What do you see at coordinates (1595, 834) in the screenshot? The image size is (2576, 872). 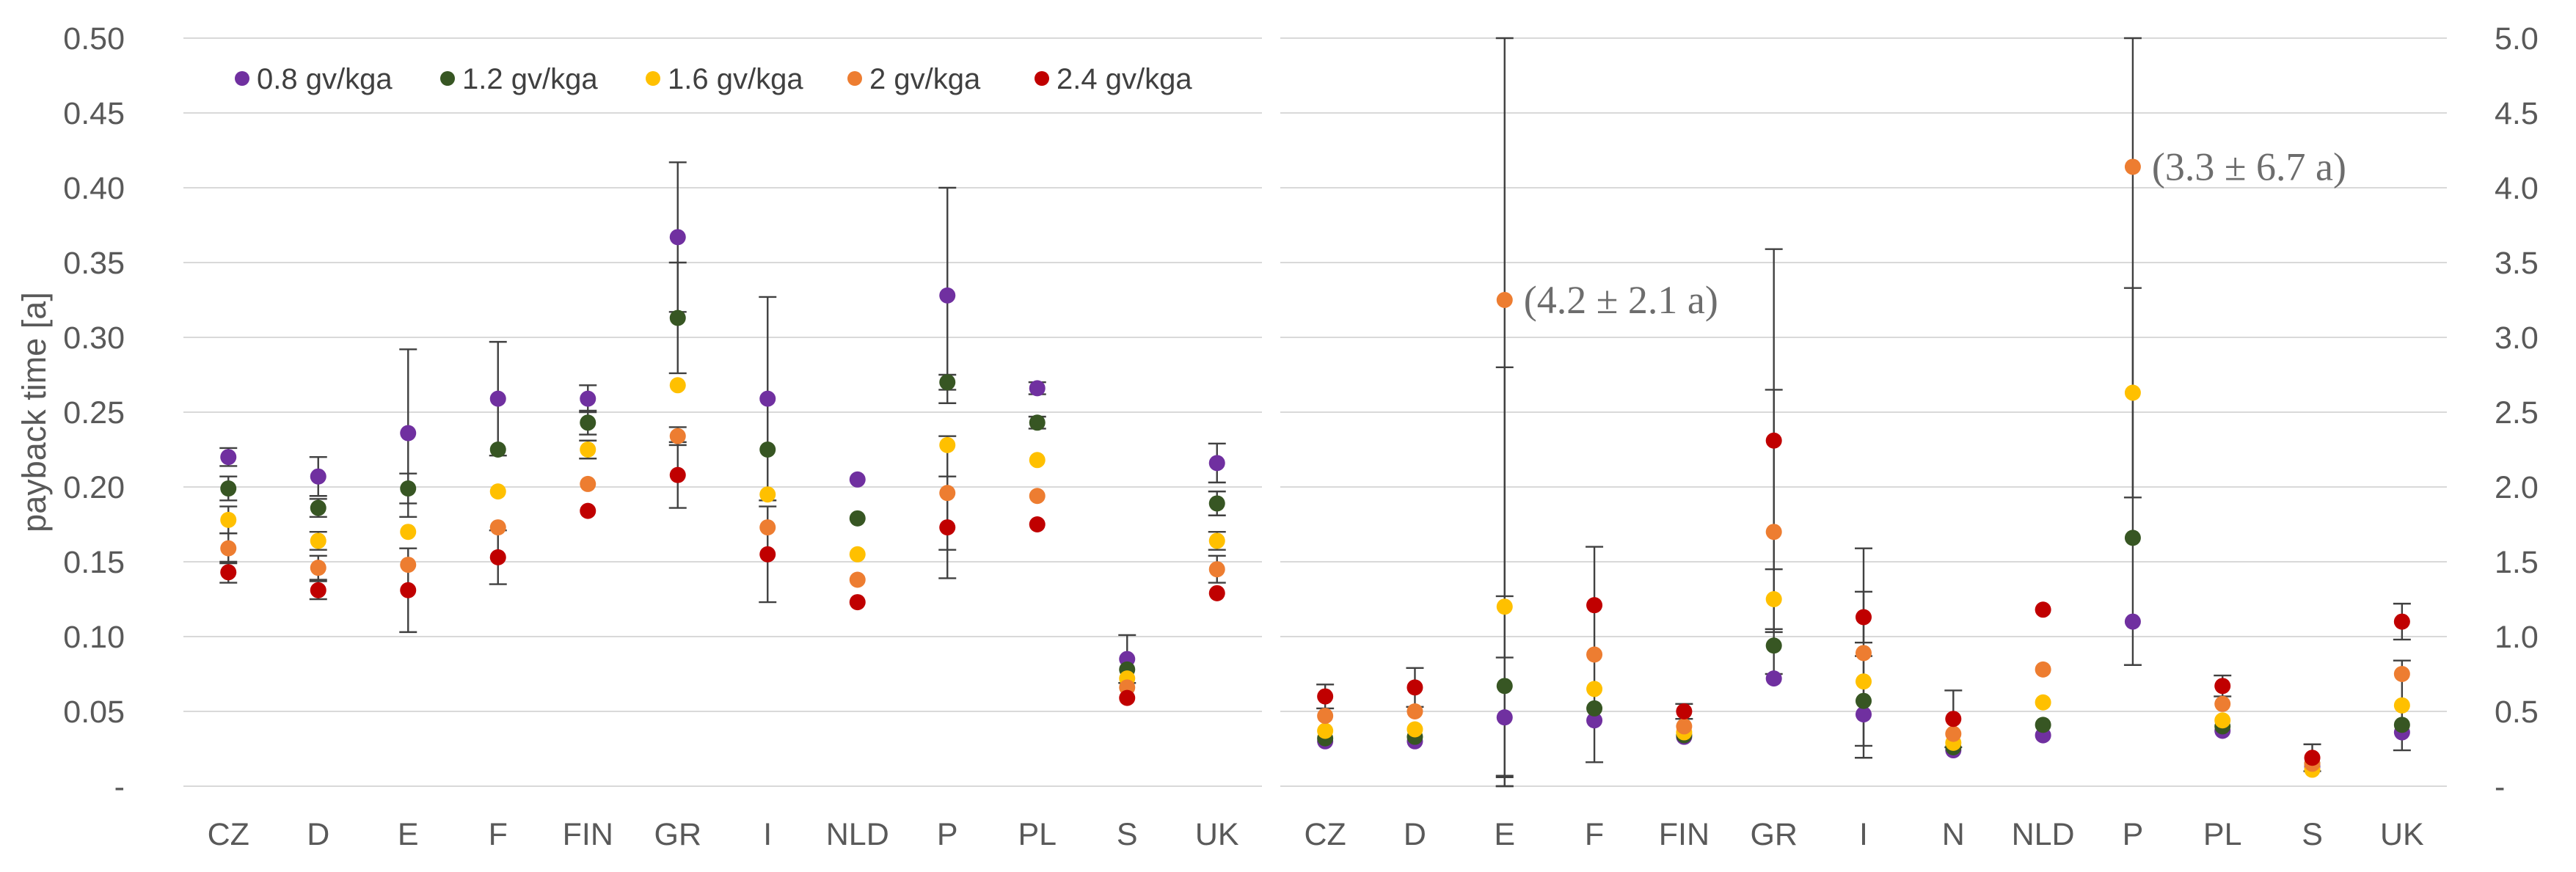 I see `right-x-tick-f: F` at bounding box center [1595, 834].